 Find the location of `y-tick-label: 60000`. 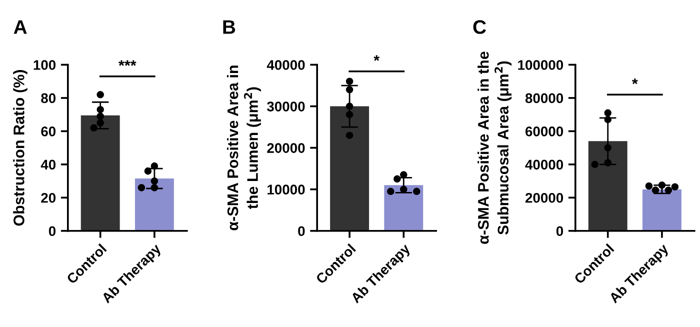

y-tick-label: 60000 is located at coordinates (544, 131).